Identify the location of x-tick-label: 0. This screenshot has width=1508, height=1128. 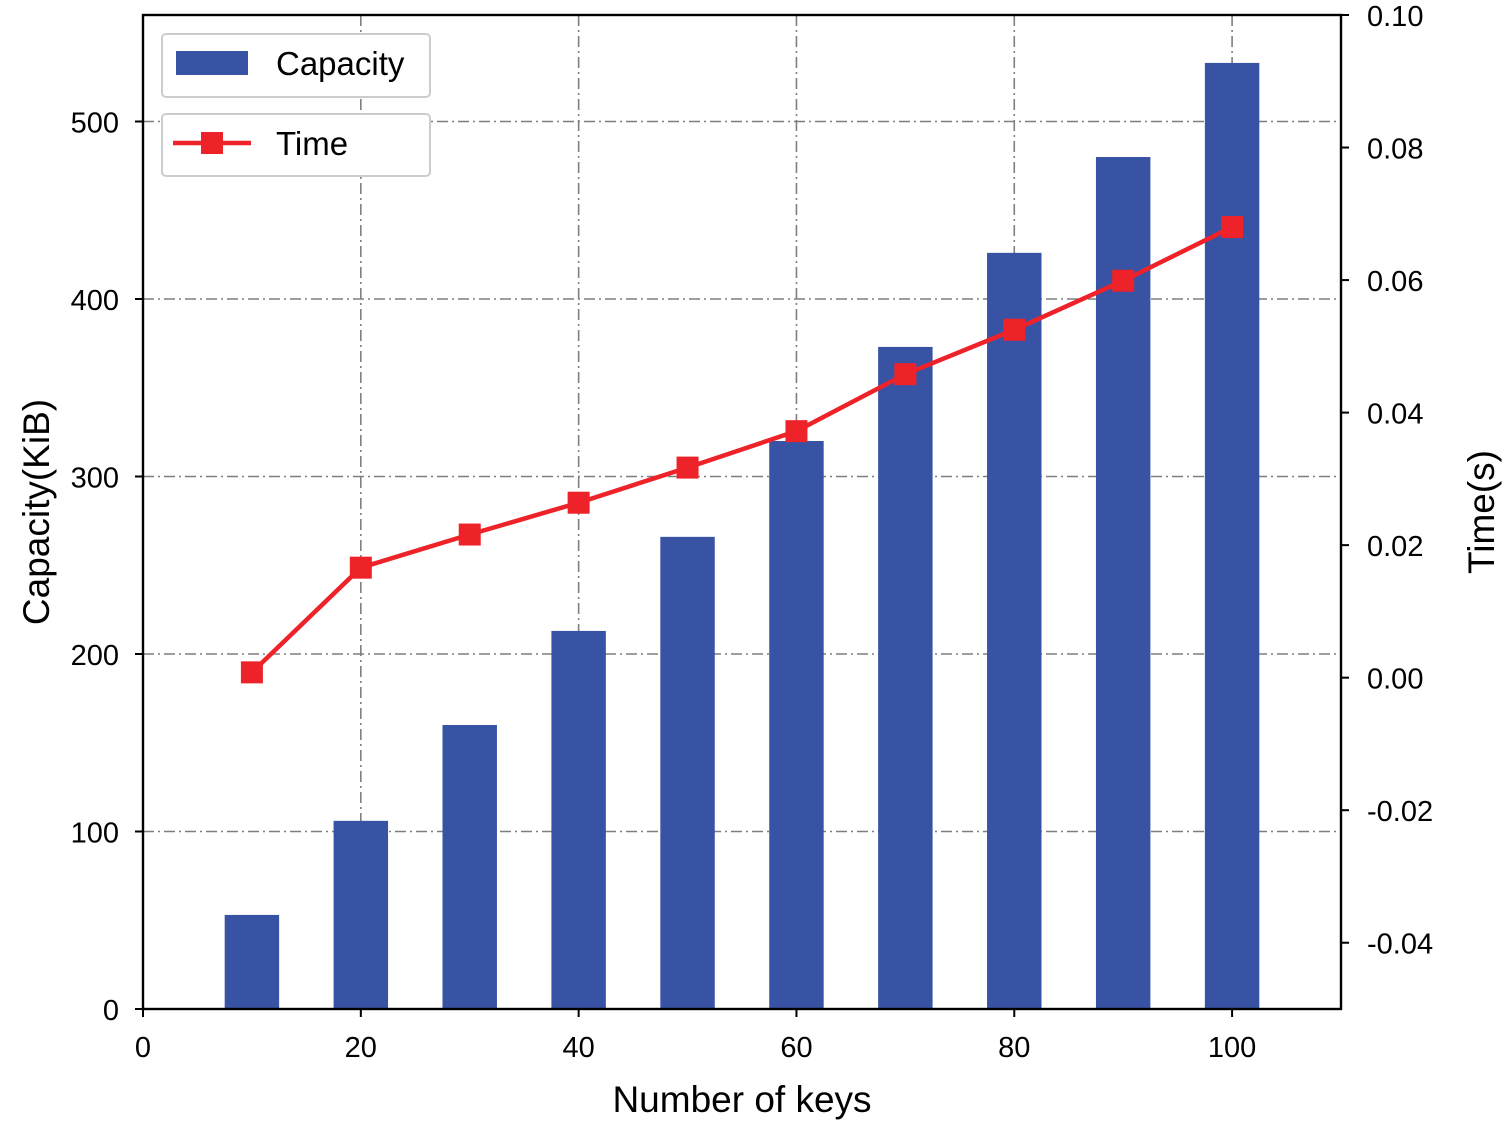
(143, 1048).